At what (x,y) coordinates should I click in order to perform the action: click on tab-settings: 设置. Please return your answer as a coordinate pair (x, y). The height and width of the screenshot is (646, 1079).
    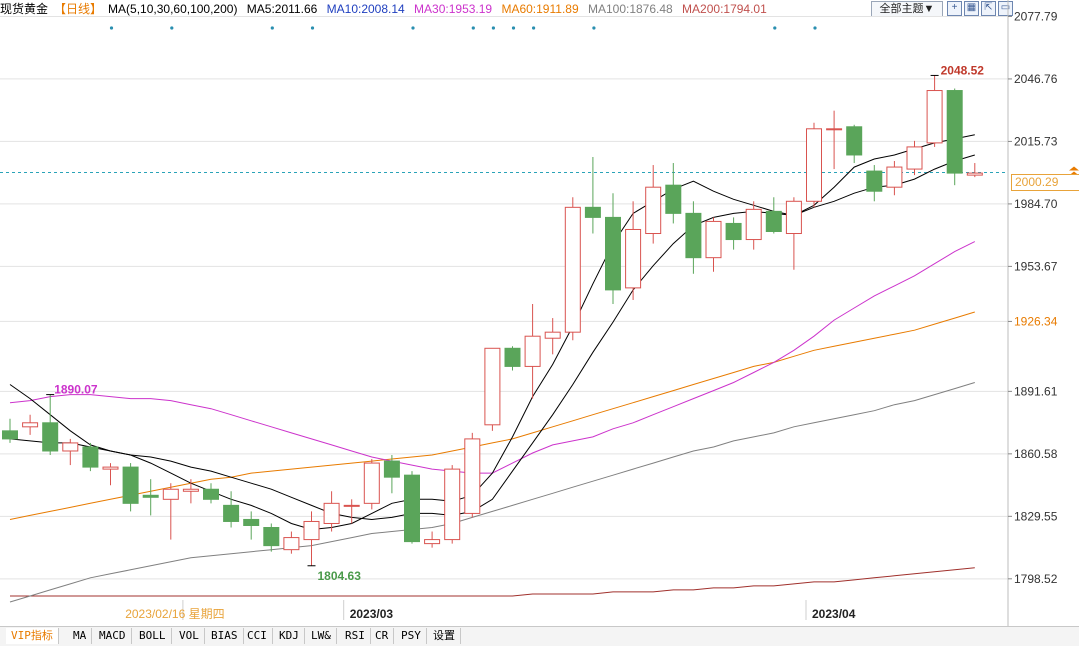
    Looking at the image, I should click on (444, 636).